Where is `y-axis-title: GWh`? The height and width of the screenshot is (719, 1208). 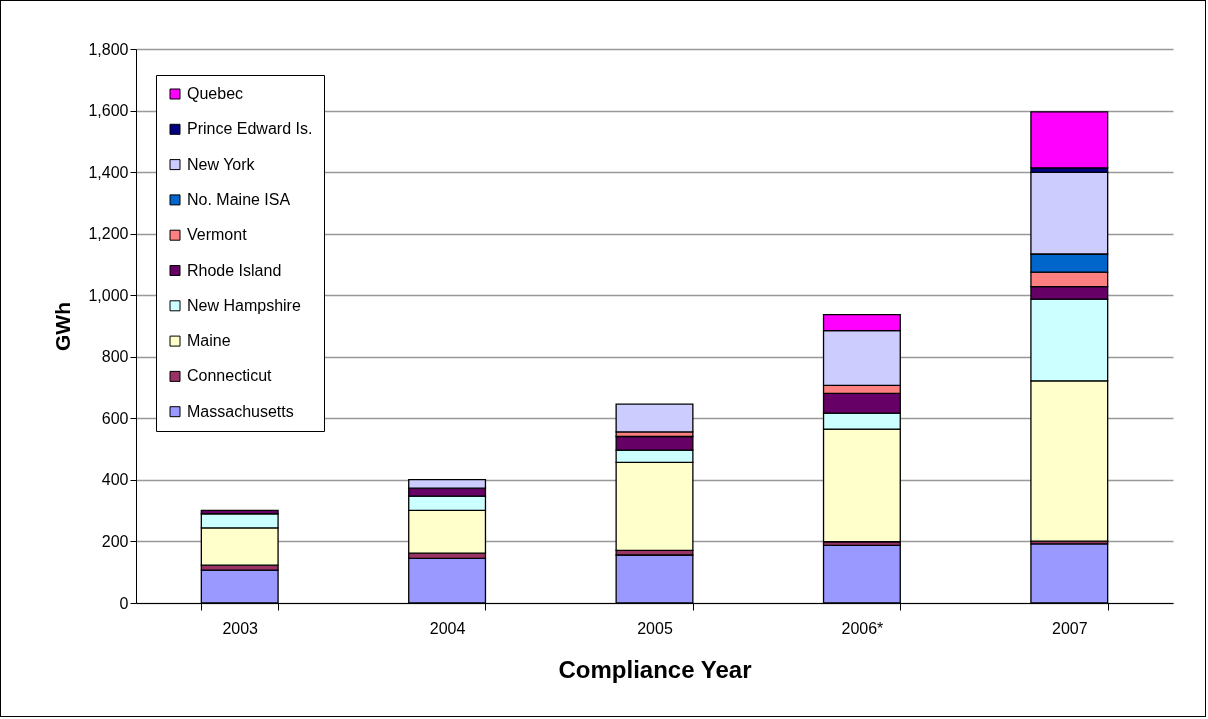
y-axis-title: GWh is located at coordinates (63, 326).